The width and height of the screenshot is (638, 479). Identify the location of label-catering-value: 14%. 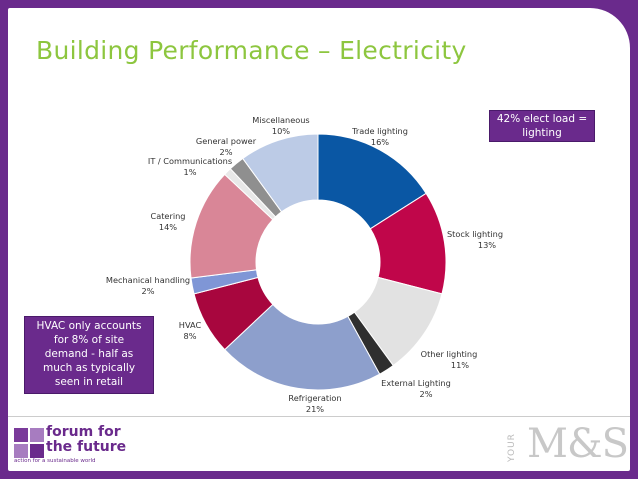
(168, 227).